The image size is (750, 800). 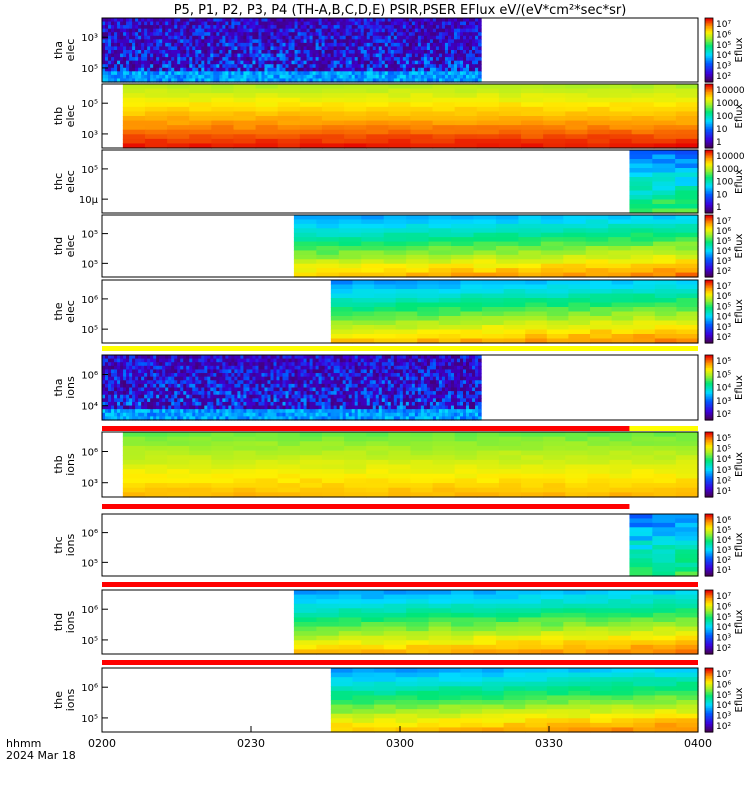 I want to click on colorbar-step, so click(x=709, y=233).